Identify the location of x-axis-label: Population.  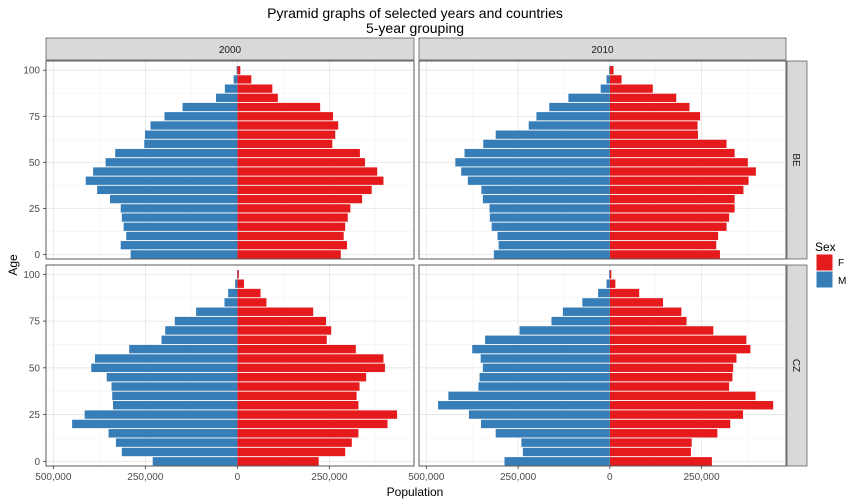
(415, 492).